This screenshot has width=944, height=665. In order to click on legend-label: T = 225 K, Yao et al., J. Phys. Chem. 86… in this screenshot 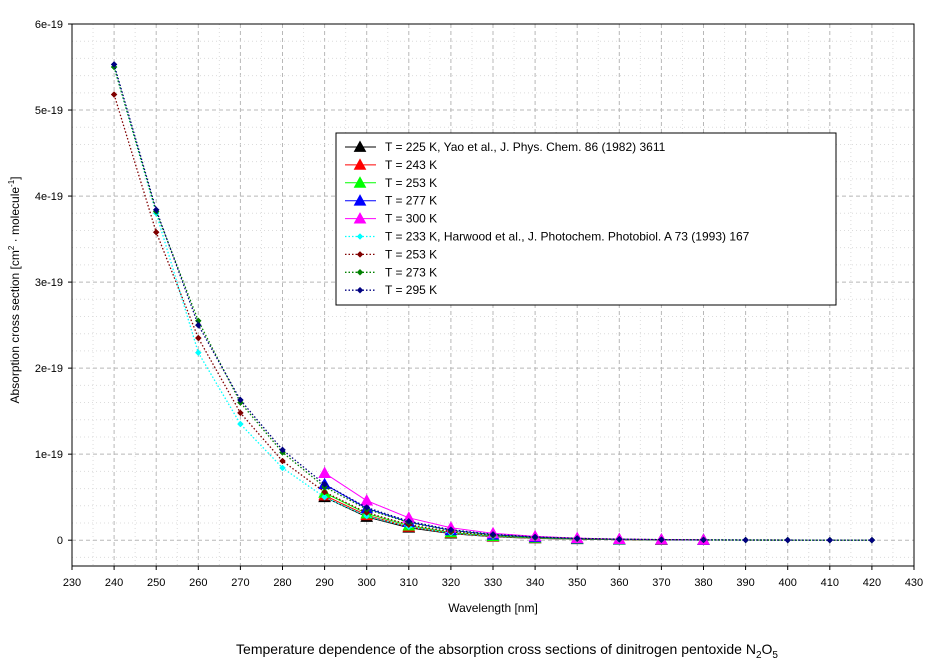, I will do `click(525, 147)`.